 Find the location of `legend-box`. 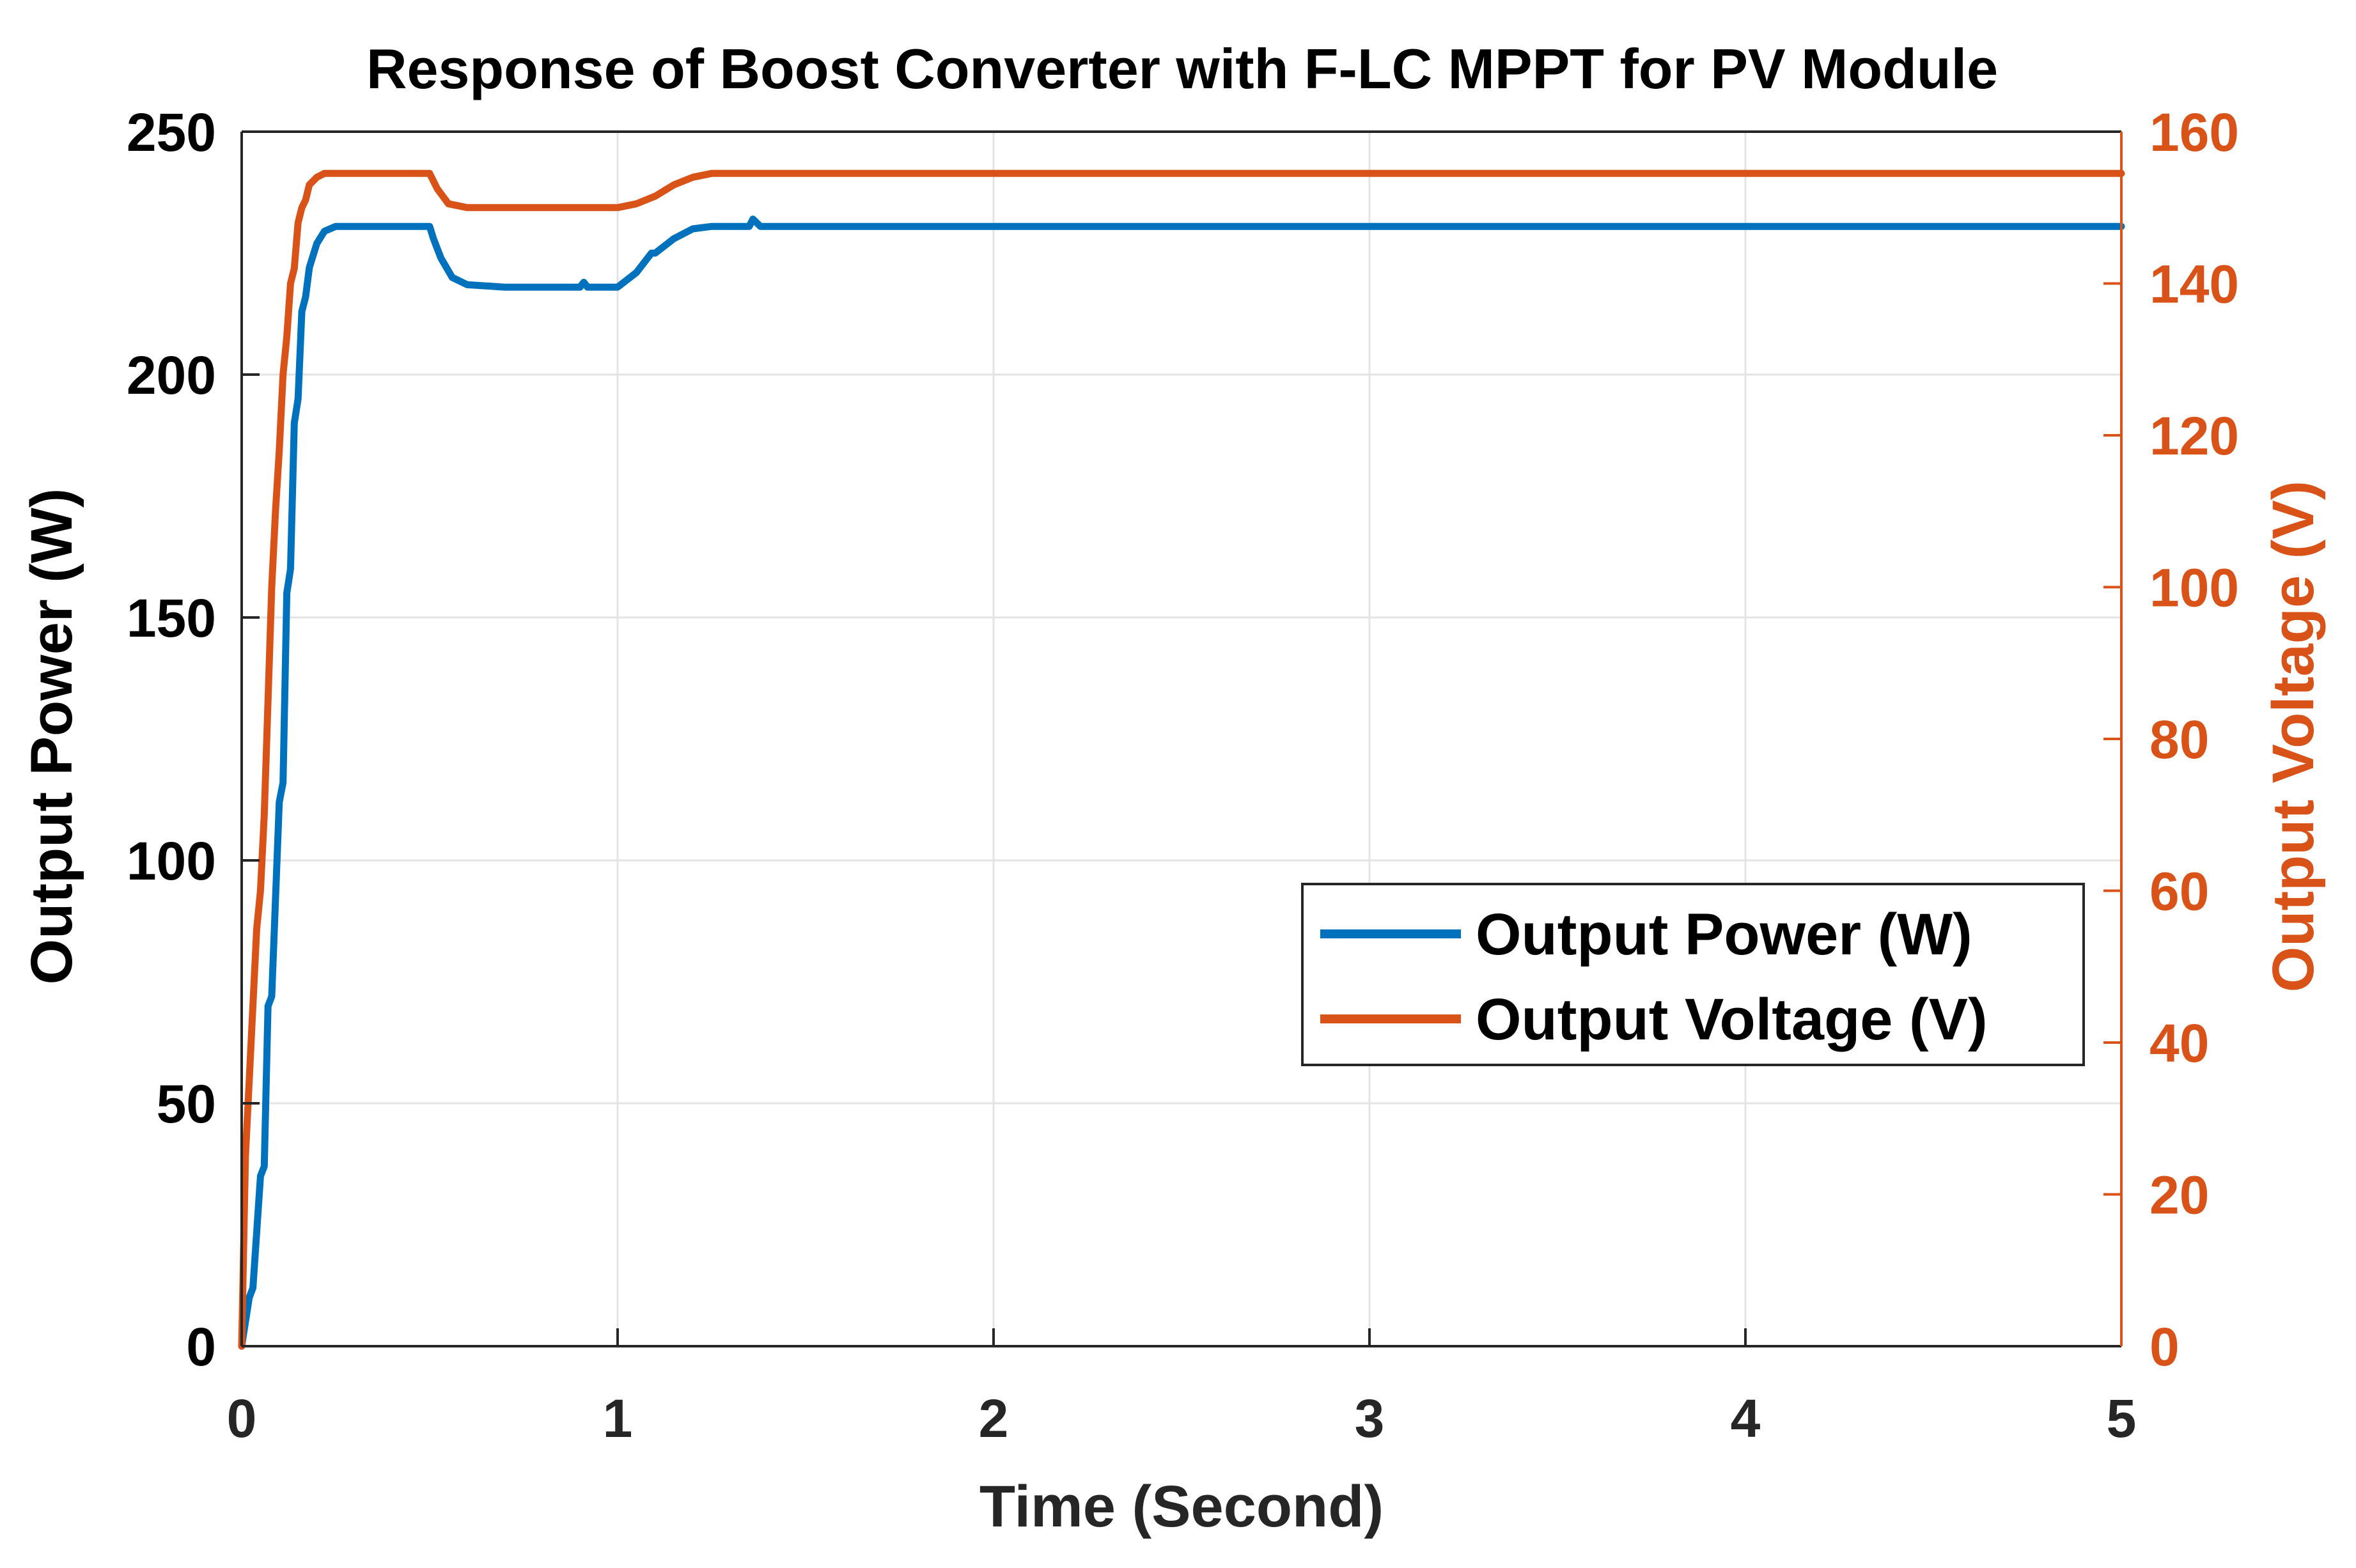

legend-box is located at coordinates (1693, 975).